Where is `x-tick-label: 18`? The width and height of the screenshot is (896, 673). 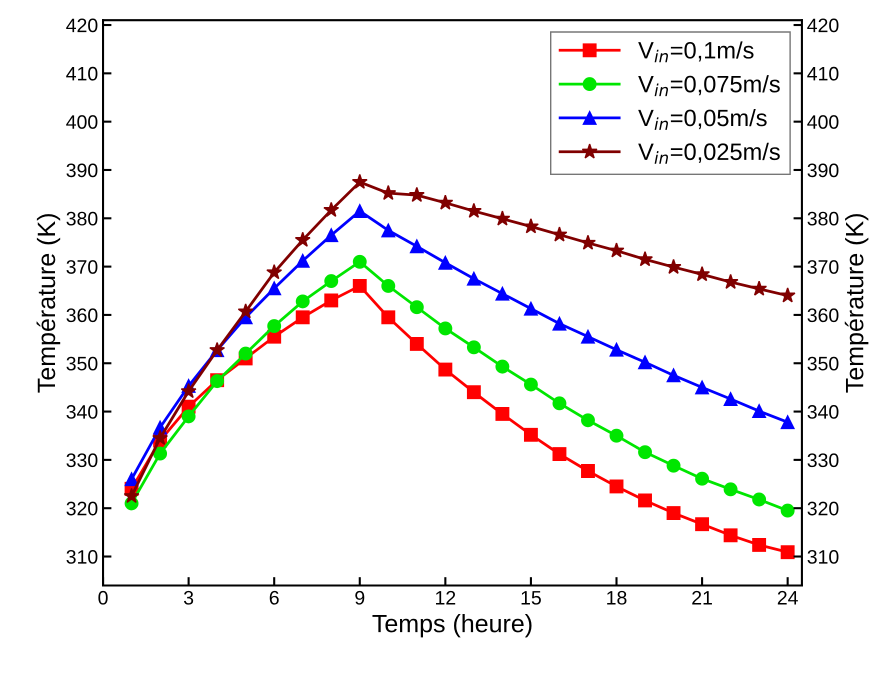
x-tick-label: 18 is located at coordinates (616, 597).